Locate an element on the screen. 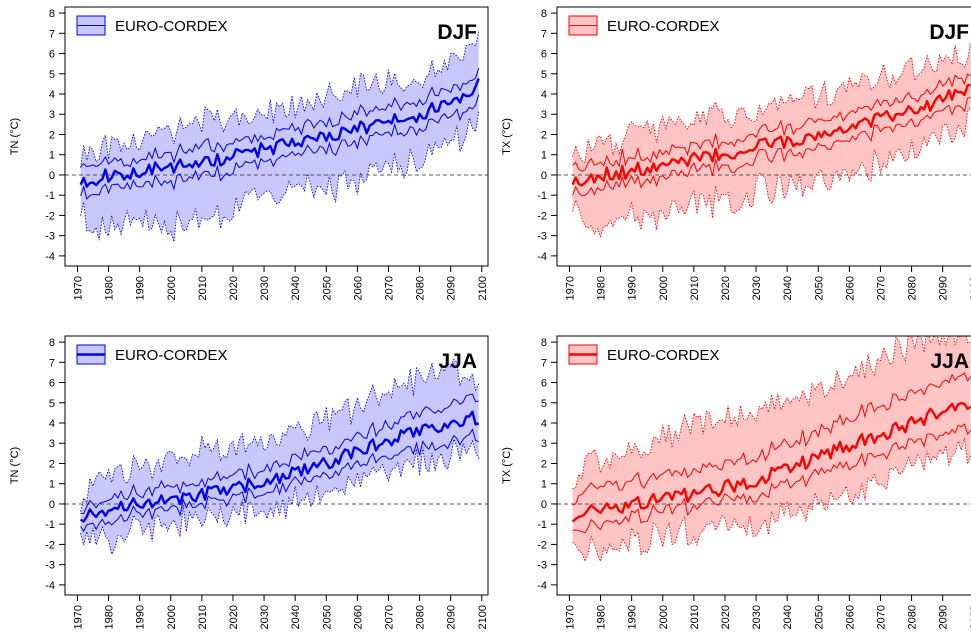  season-label: JJA is located at coordinates (949, 361).